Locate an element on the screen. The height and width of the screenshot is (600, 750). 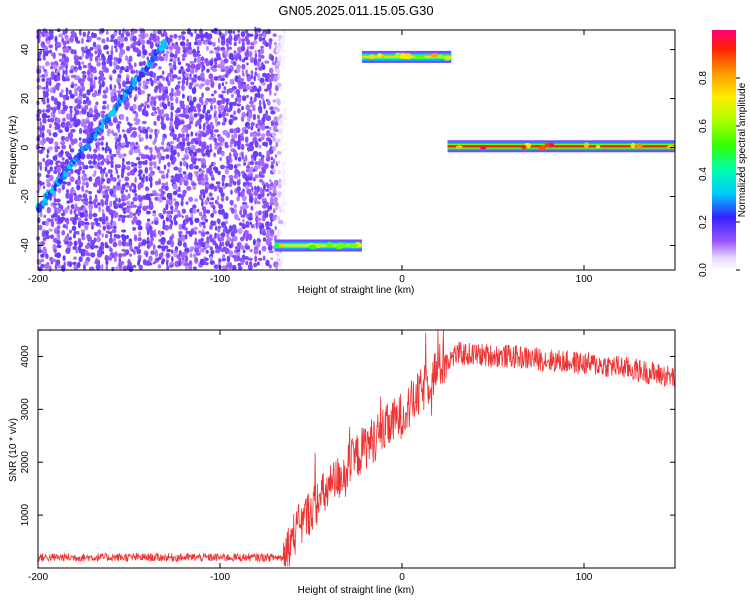
heatmap-diagonal-cell is located at coordinates (60, 180).